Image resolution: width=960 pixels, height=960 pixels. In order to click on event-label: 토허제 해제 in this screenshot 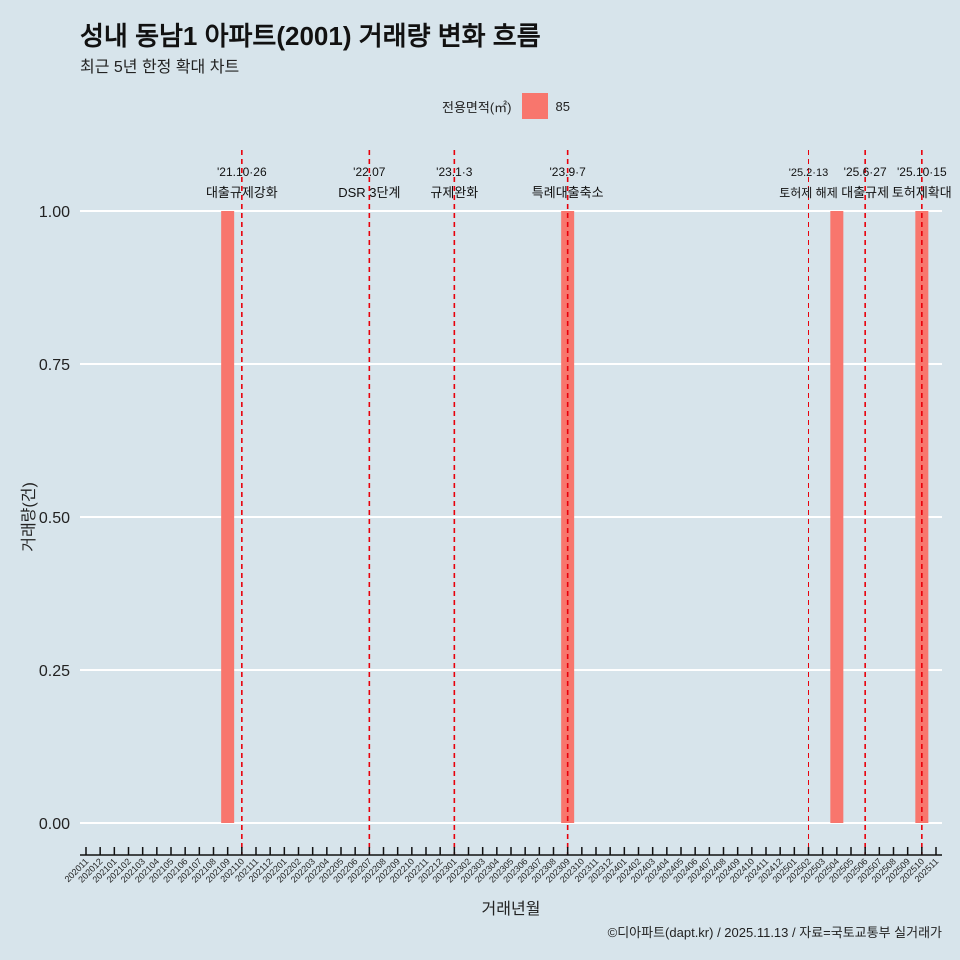, I will do `click(808, 193)`.